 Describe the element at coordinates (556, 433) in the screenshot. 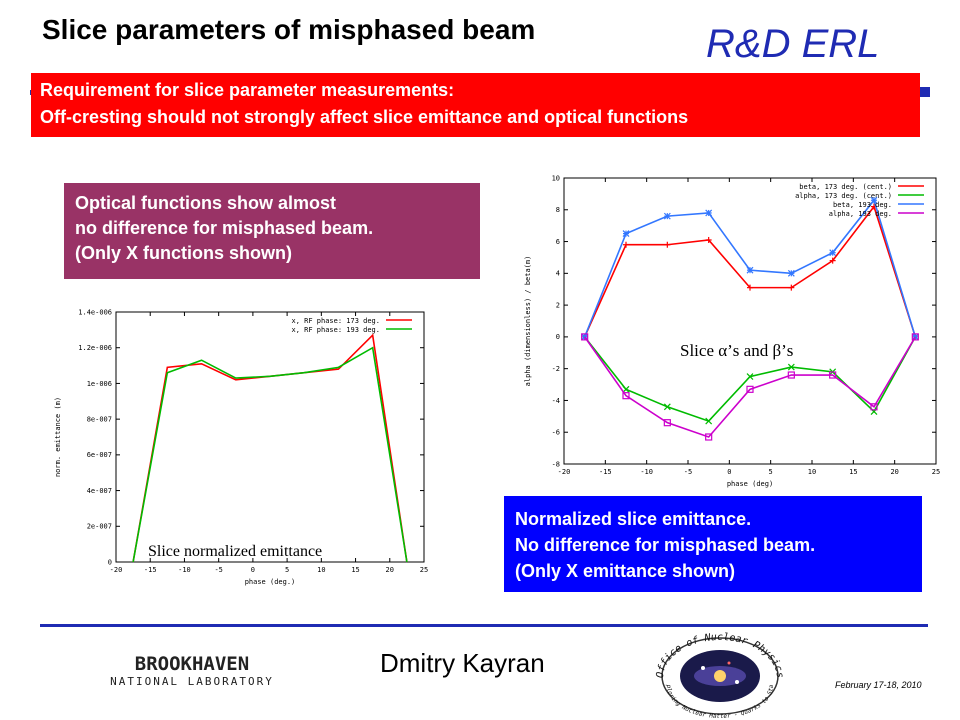

I see `y-tick-label: -6` at that location.